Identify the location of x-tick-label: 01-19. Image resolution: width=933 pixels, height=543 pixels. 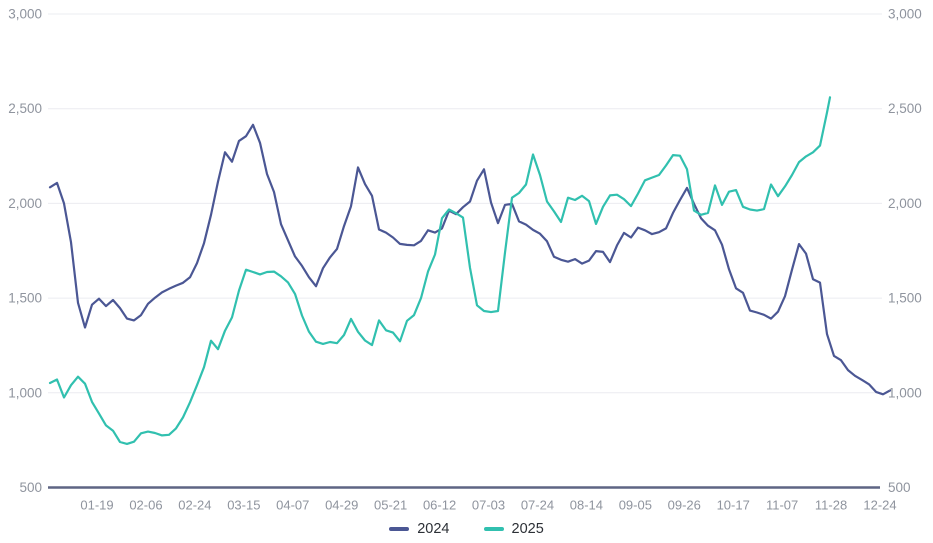
(96, 505).